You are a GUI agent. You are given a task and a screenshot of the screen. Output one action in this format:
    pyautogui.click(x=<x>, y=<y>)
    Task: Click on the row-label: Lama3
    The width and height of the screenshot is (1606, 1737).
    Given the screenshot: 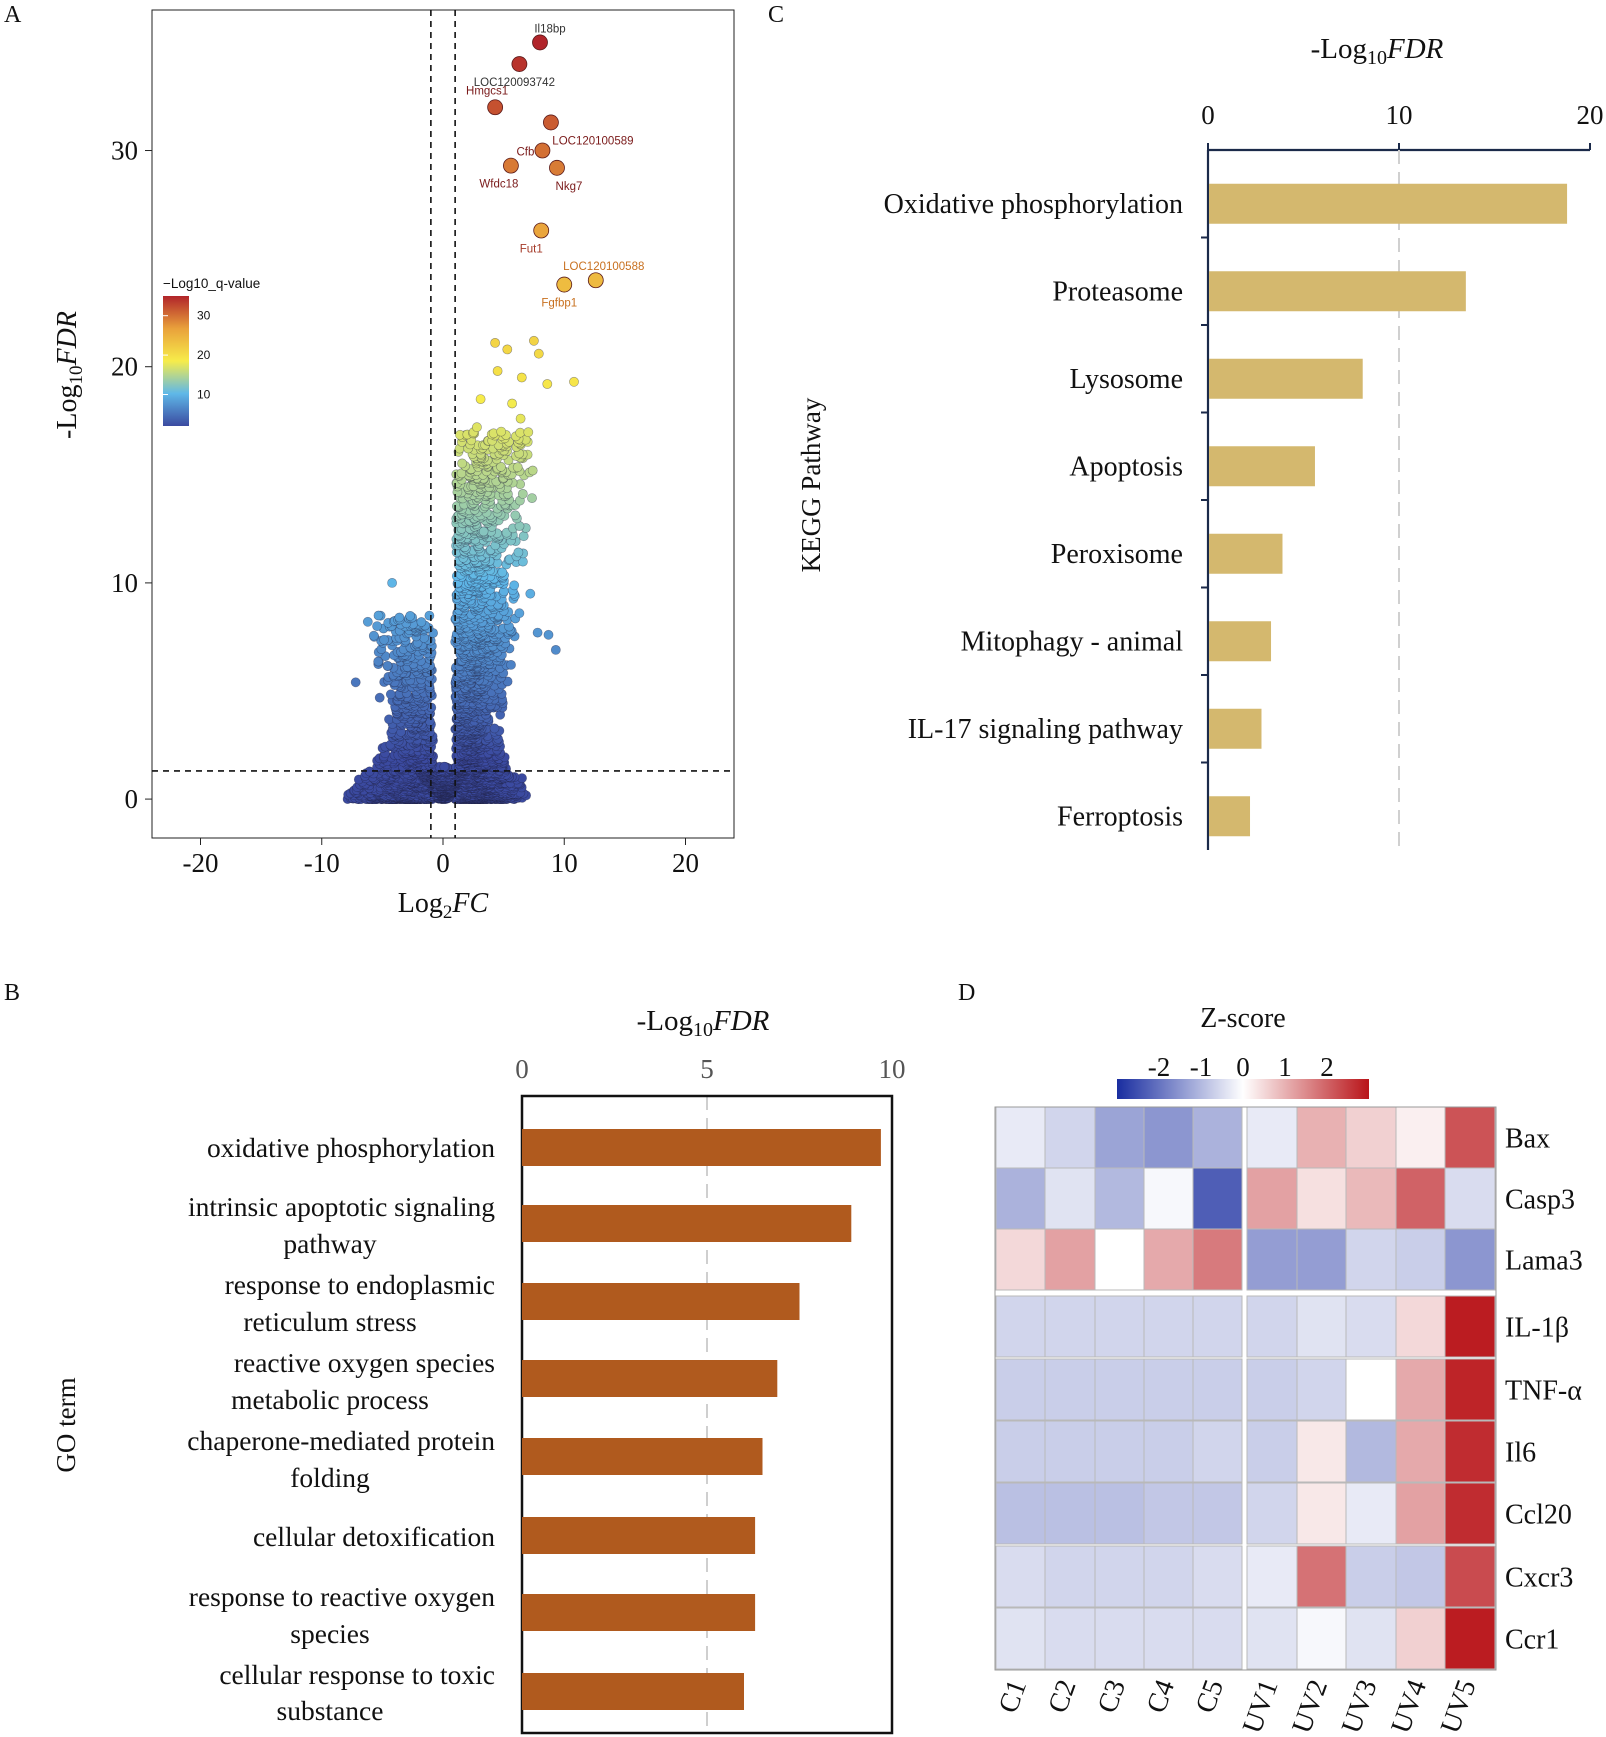 What is the action you would take?
    pyautogui.click(x=1544, y=1261)
    